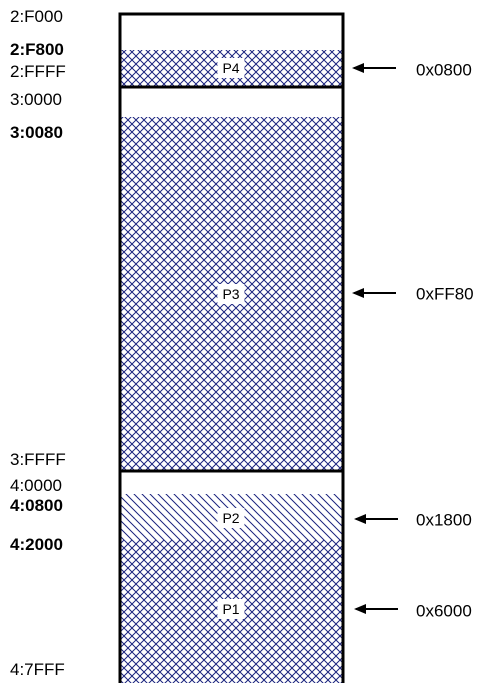 The image size is (504, 683). Describe the element at coordinates (444, 520) in the screenshot. I see `size-label-p2: 0x1800` at that location.